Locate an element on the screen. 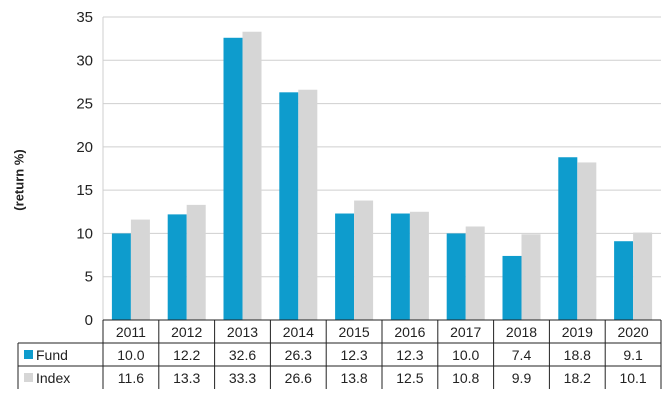 This screenshot has height=396, width=667. data-label: 11.6 is located at coordinates (131, 378).